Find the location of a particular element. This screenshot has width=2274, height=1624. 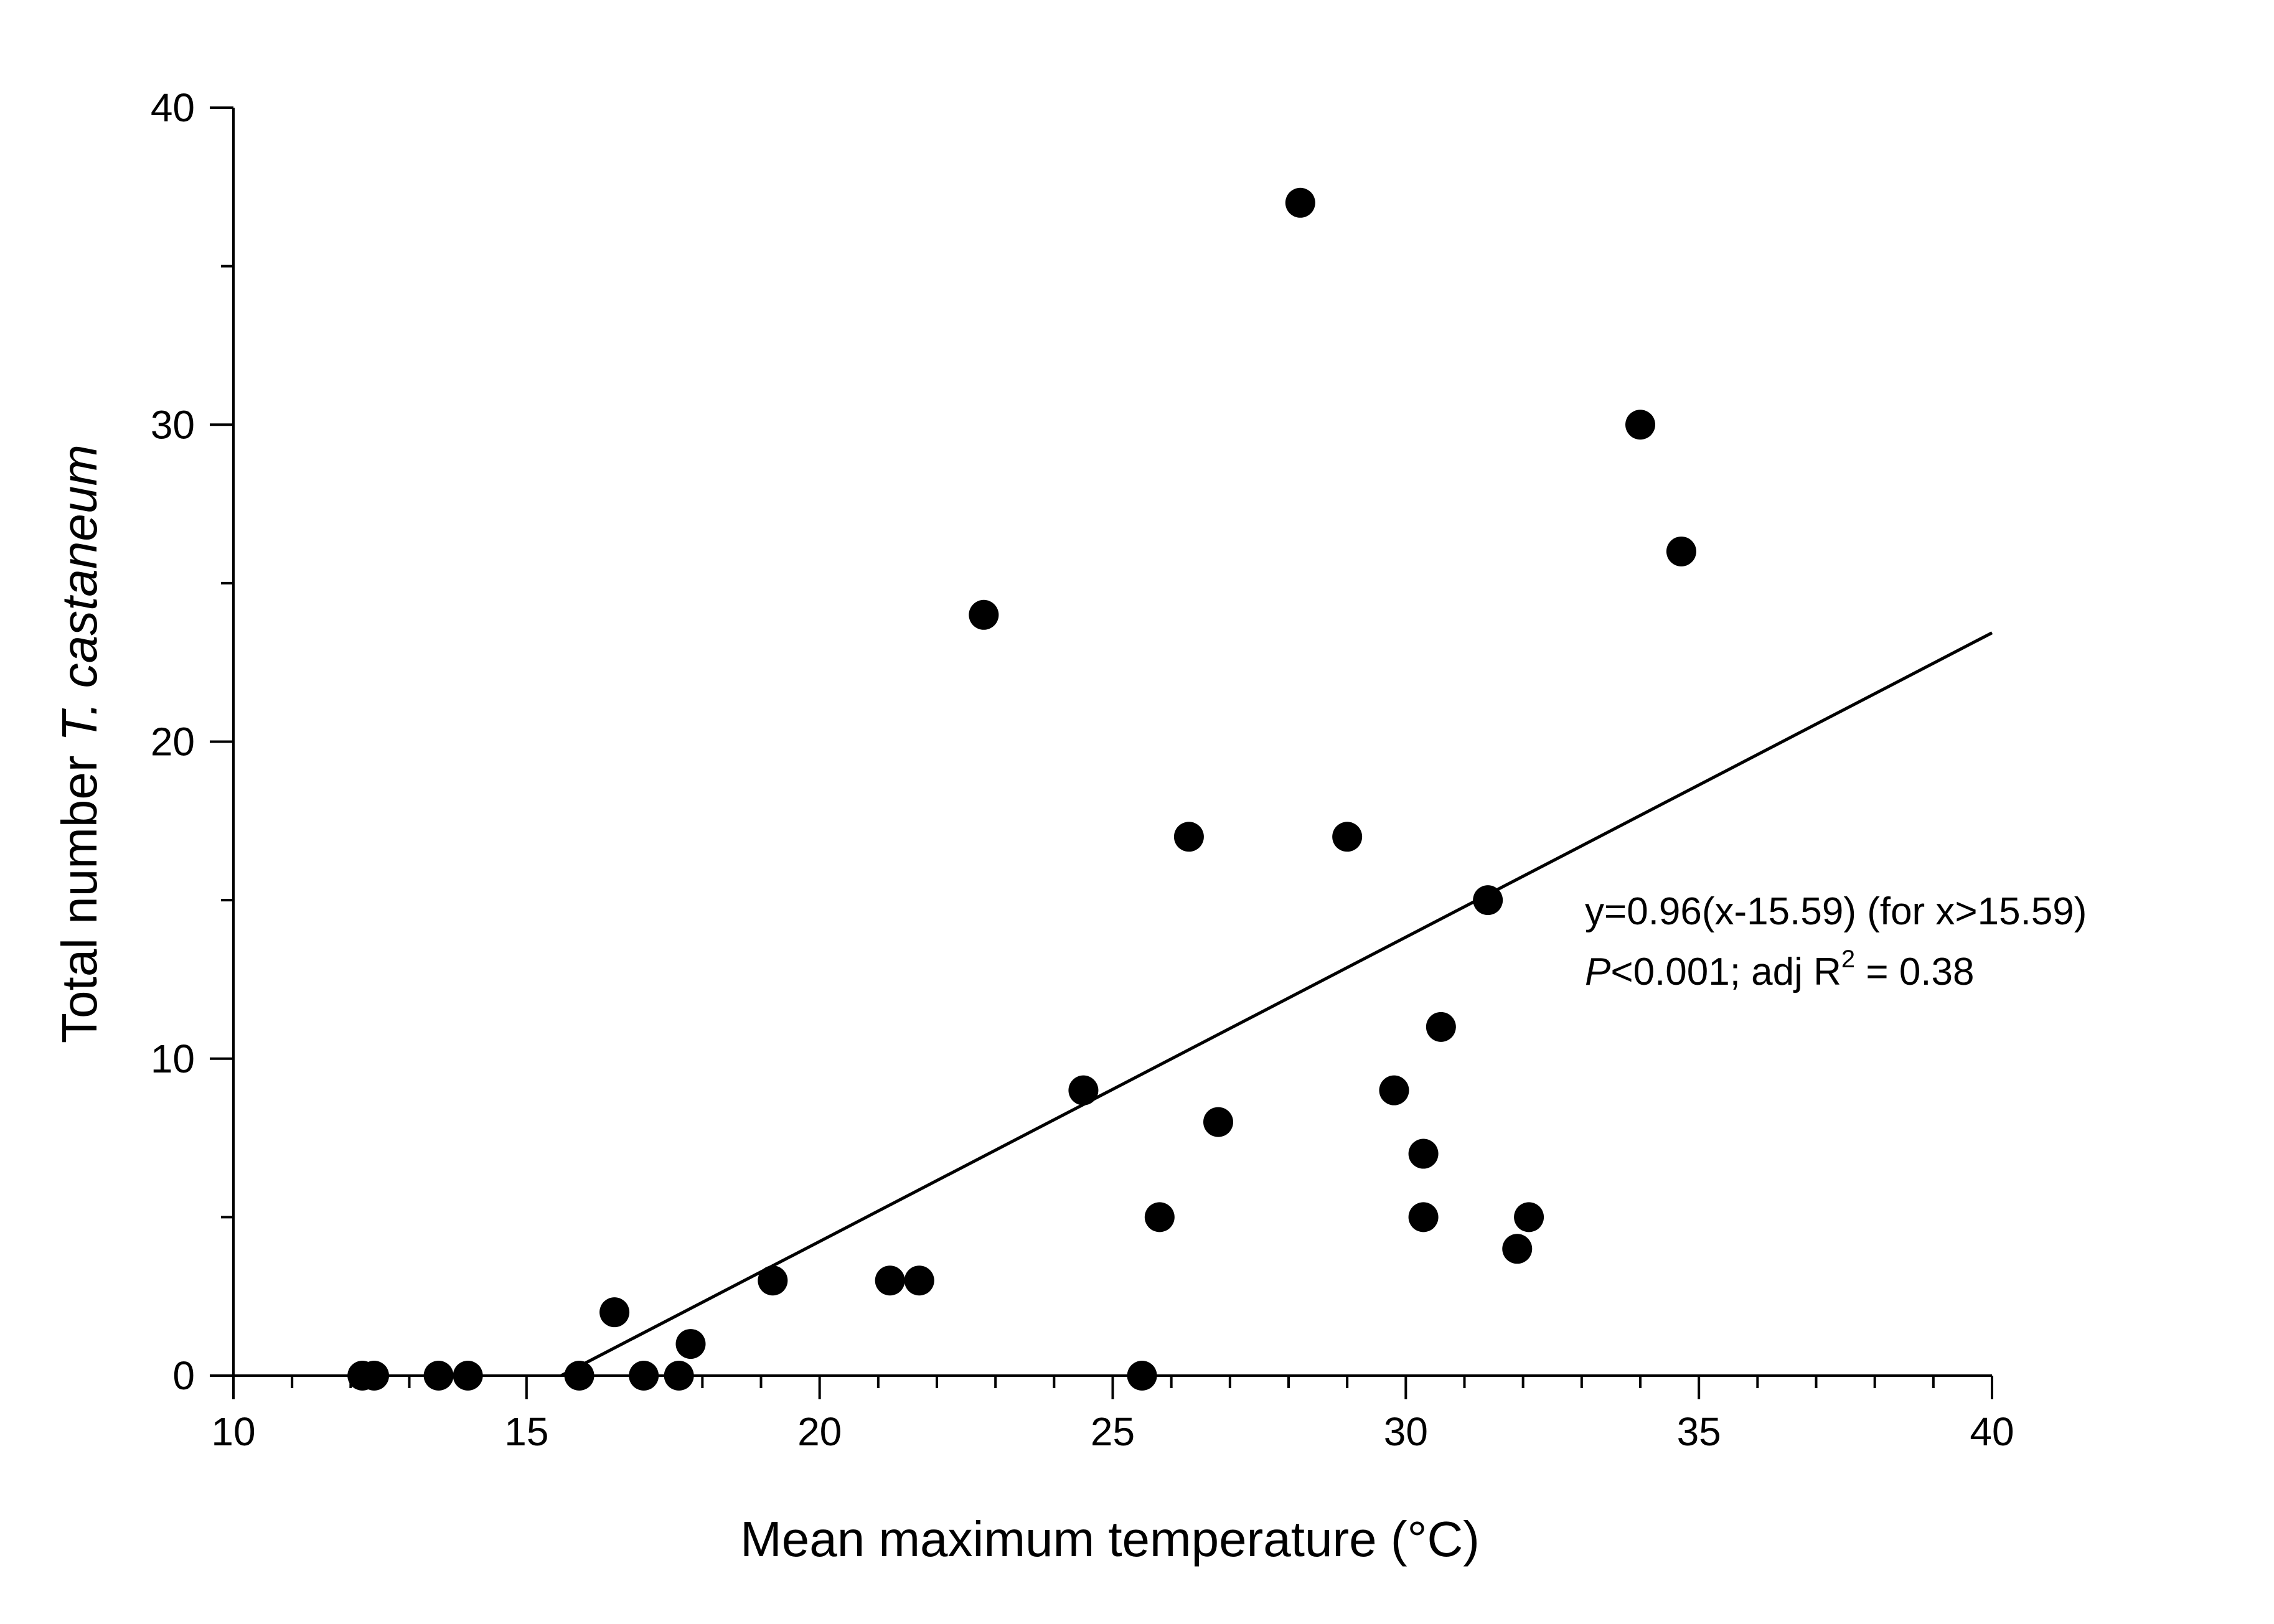

y-tick-label: 0 is located at coordinates (183, 1376).